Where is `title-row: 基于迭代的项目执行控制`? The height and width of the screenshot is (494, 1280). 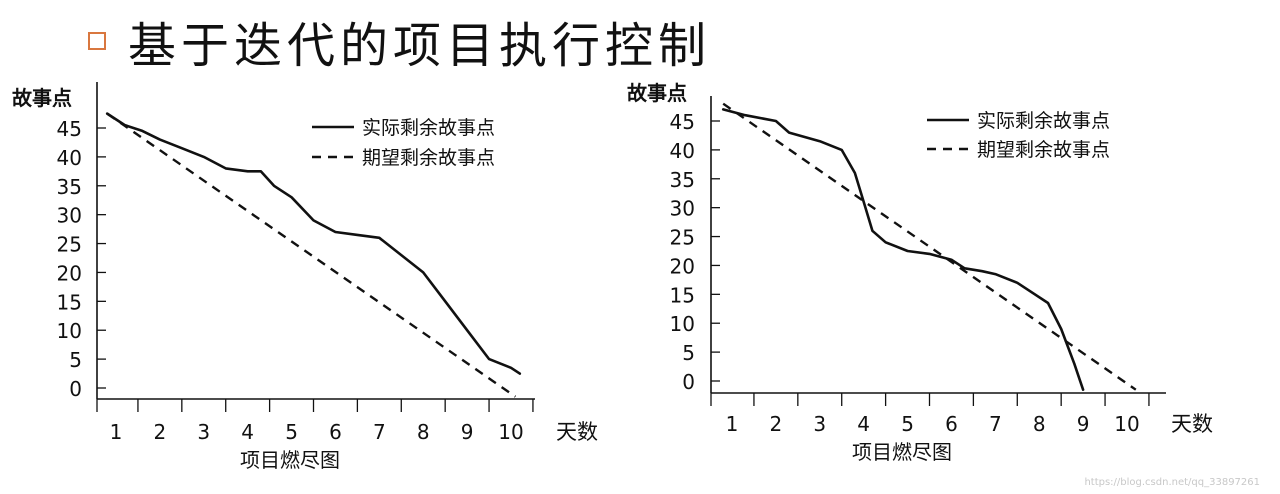 title-row: 基于迭代的项目执行控制 is located at coordinates (399, 41).